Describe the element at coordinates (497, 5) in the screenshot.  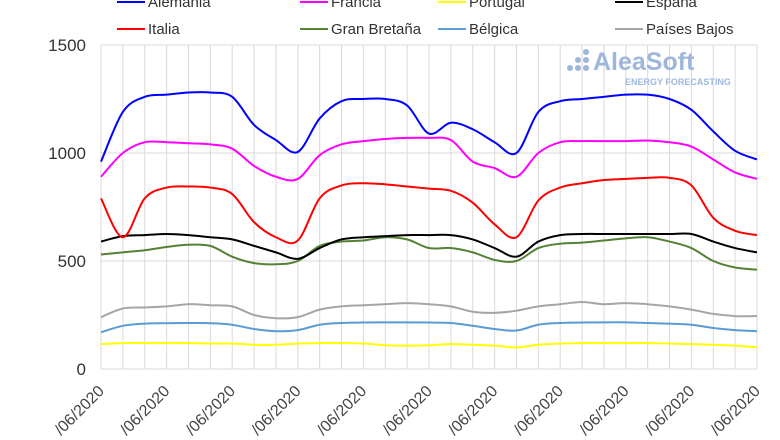
I see `legend-label: Portugal` at that location.